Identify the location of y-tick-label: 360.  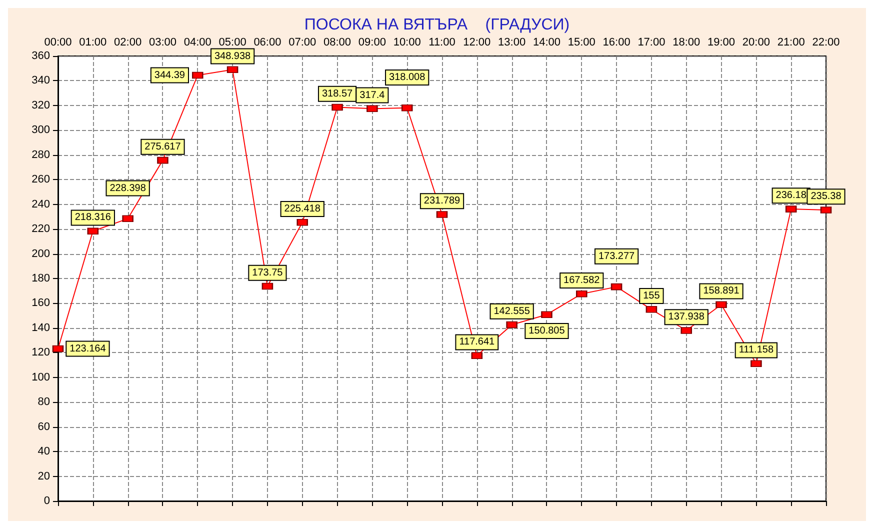
(41, 56).